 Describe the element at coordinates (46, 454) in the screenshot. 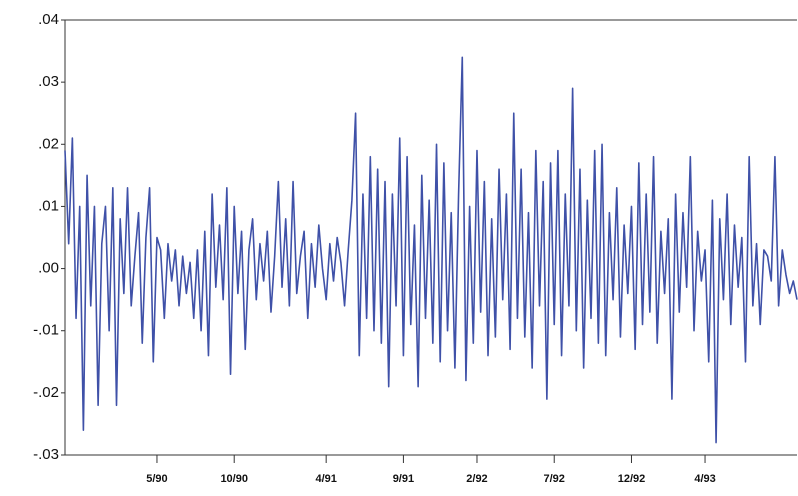

I see `y-tick-label: -.03` at that location.